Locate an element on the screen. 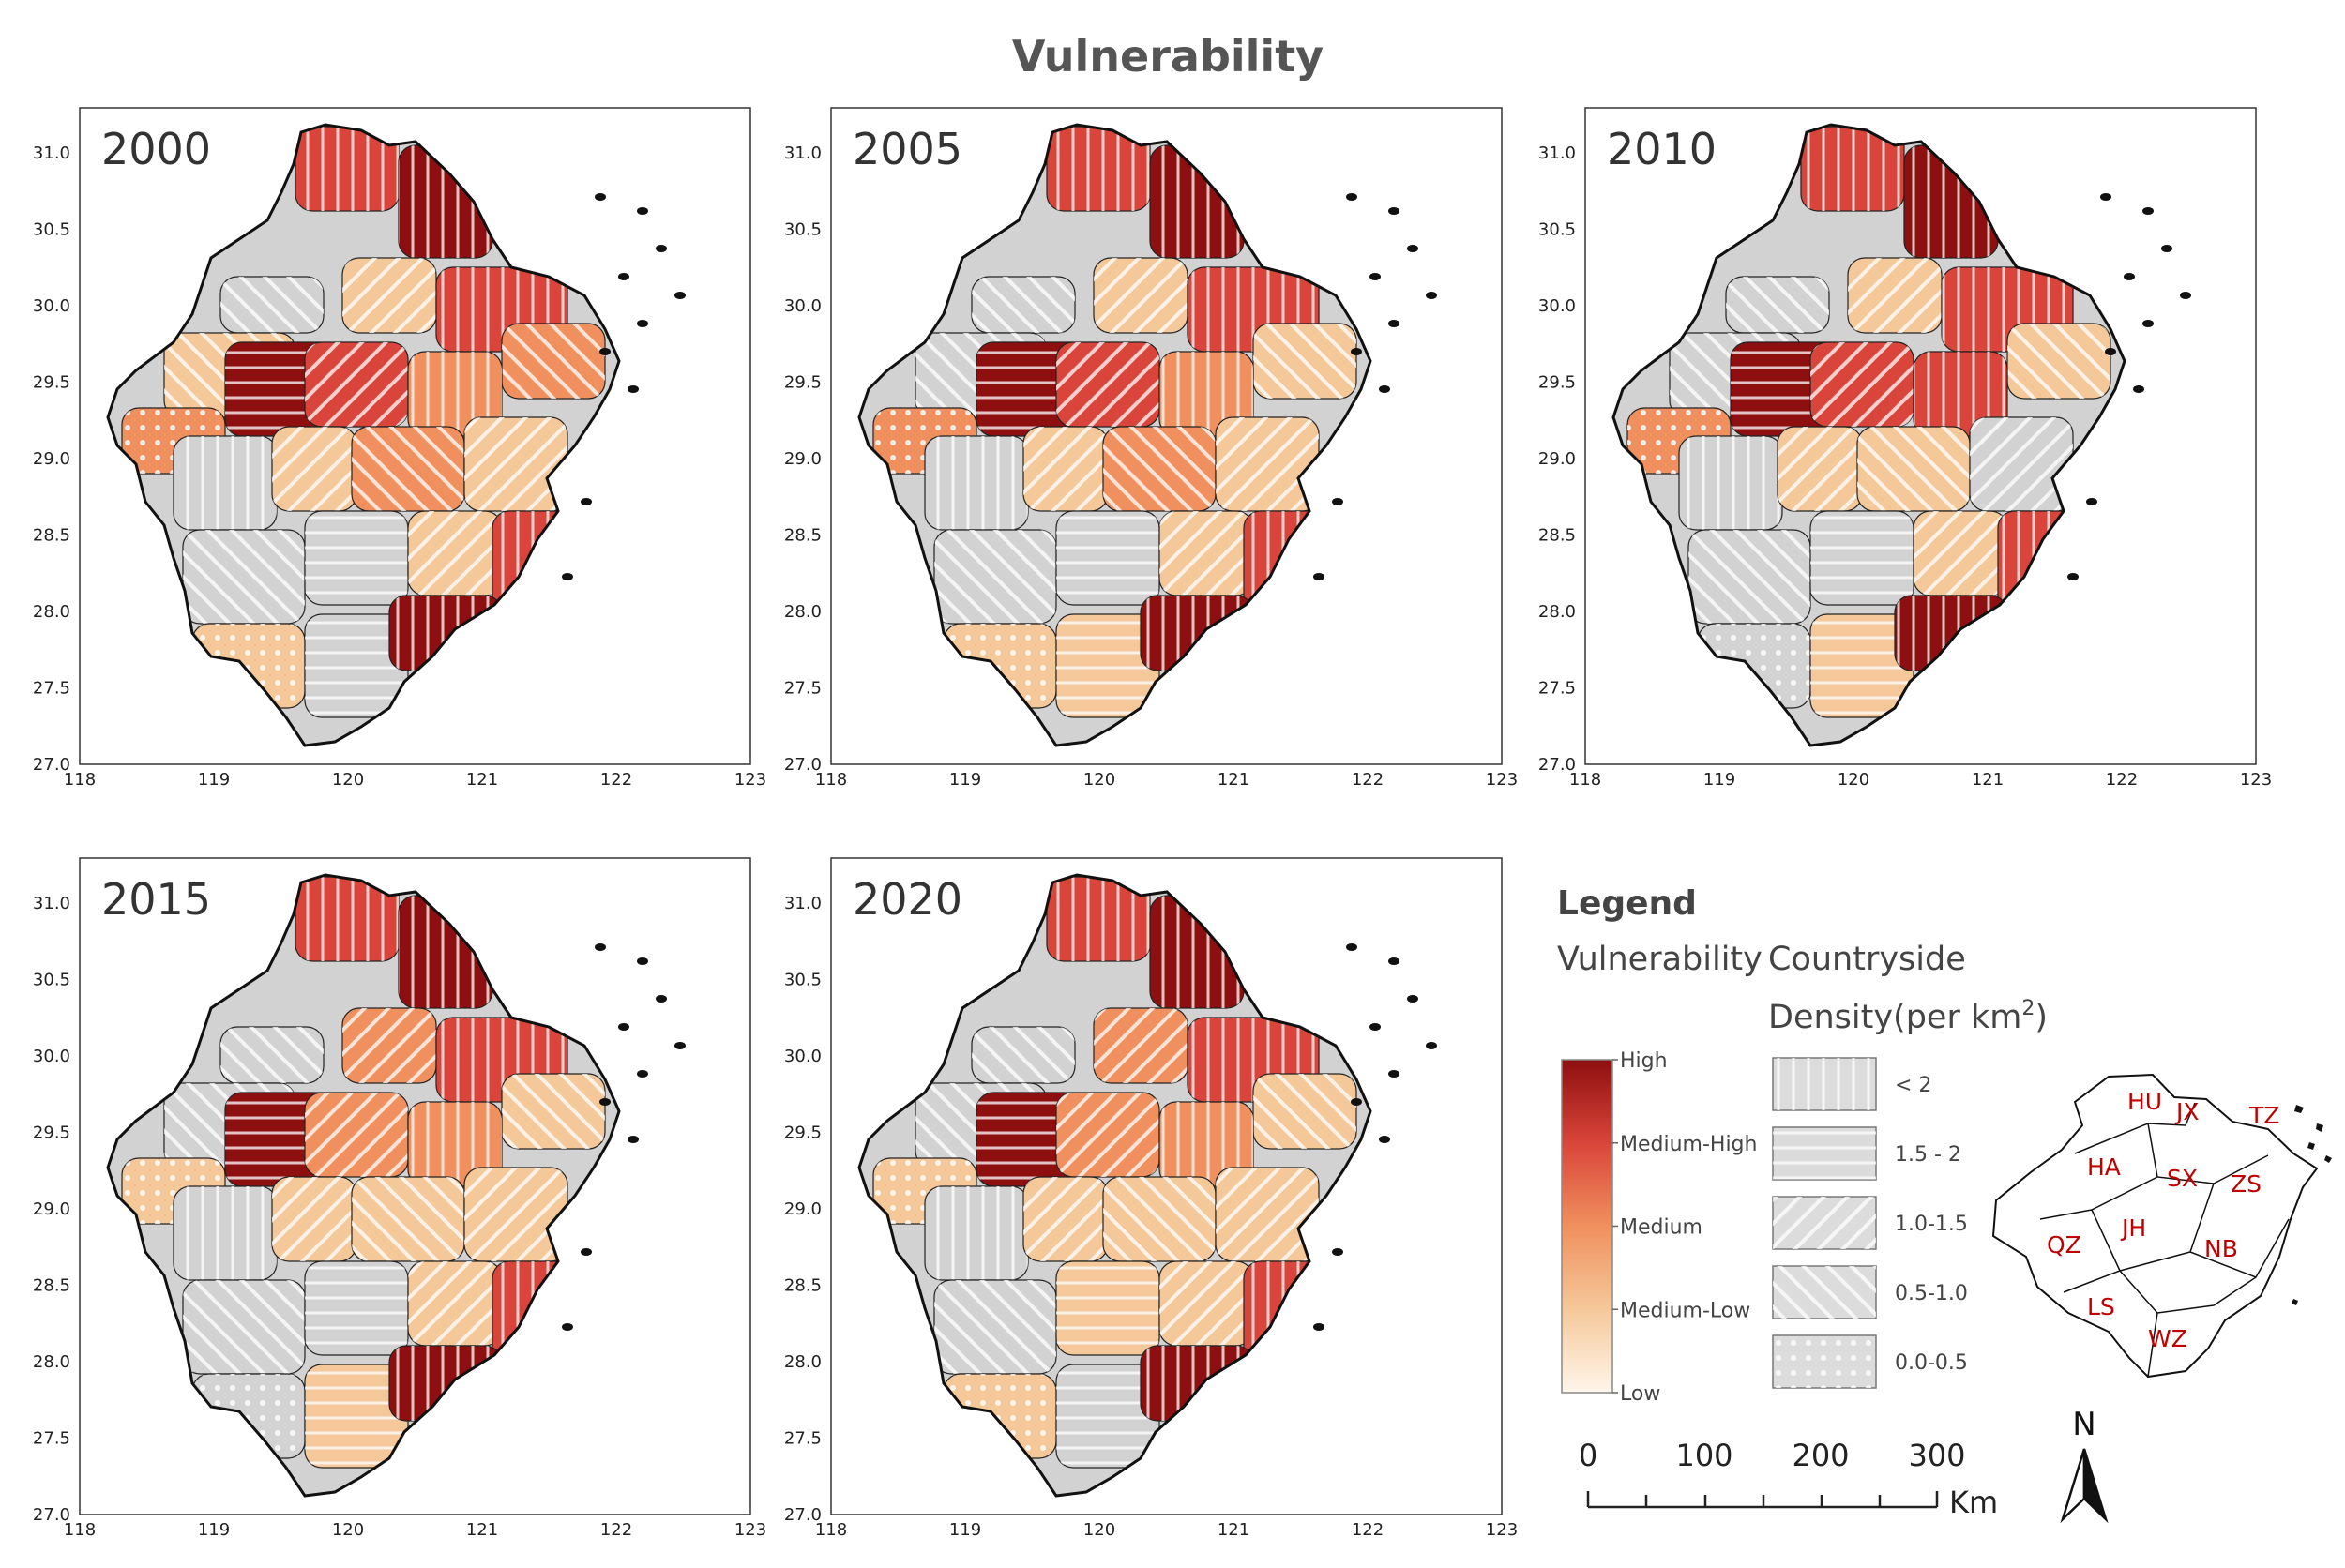 The width and height of the screenshot is (2345, 1568). scale-bar: 0 100 200 300 Km is located at coordinates (1788, 1479).